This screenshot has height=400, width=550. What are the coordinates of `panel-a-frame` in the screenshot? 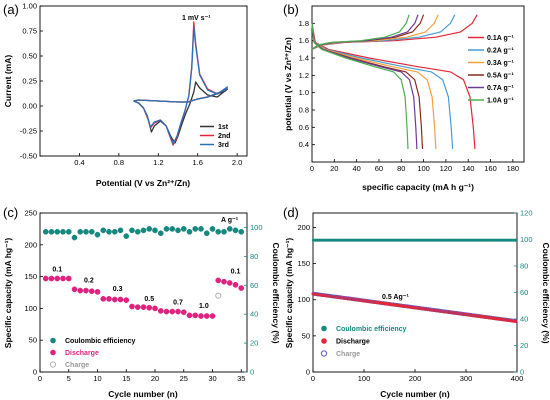 It's located at (143, 81).